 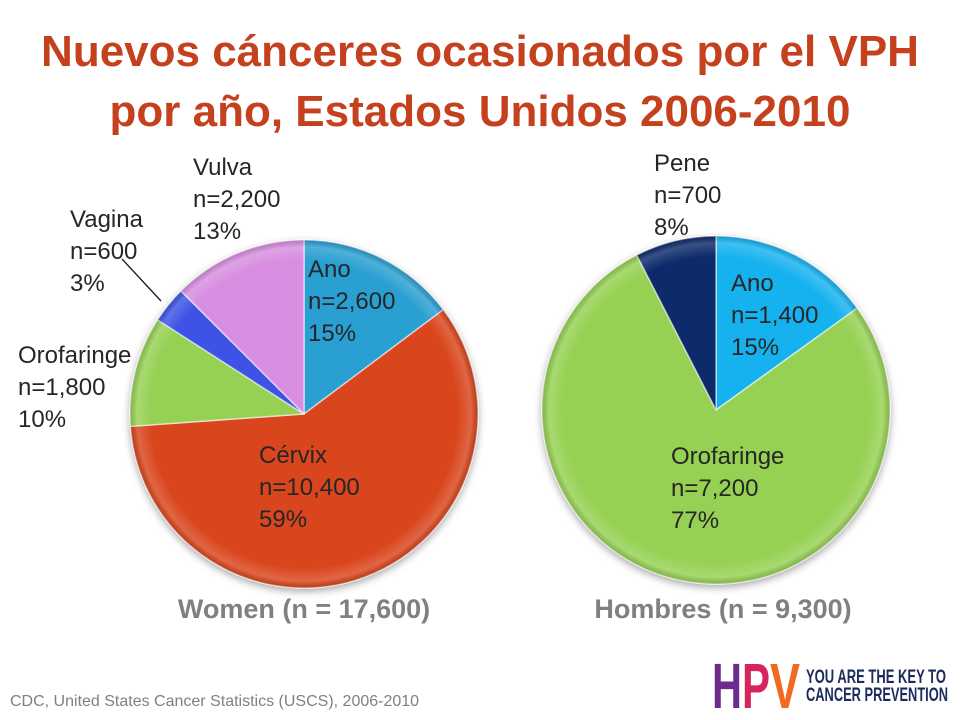 I want to click on men-label-orofaringe-percent: 77%, so click(x=695, y=520).